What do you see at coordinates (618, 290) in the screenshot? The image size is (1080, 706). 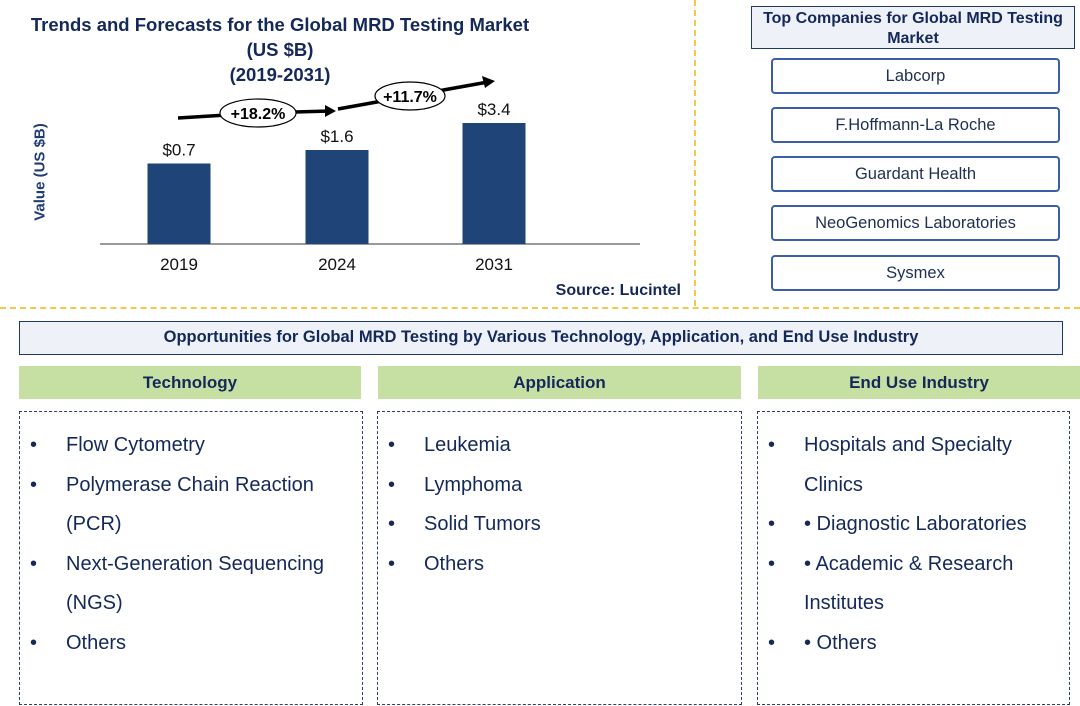 I see `source-label: Source: Lucintel` at bounding box center [618, 290].